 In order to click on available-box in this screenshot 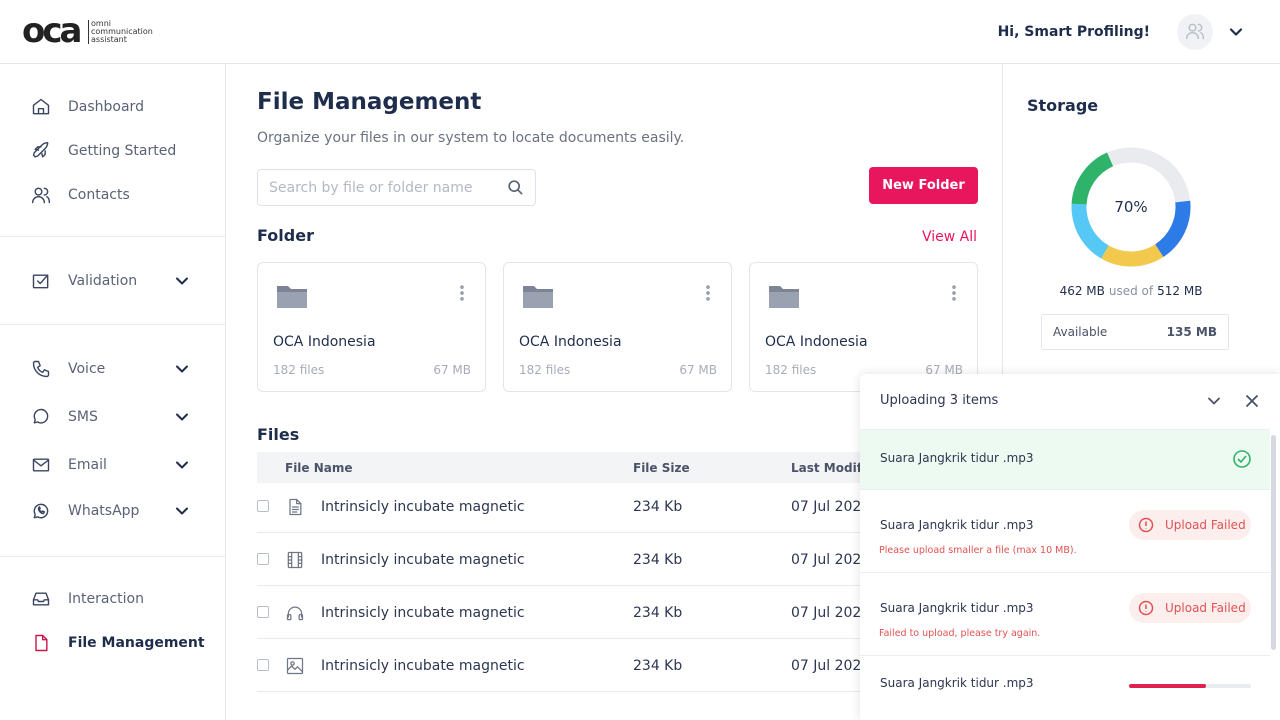, I will do `click(1135, 332)`.